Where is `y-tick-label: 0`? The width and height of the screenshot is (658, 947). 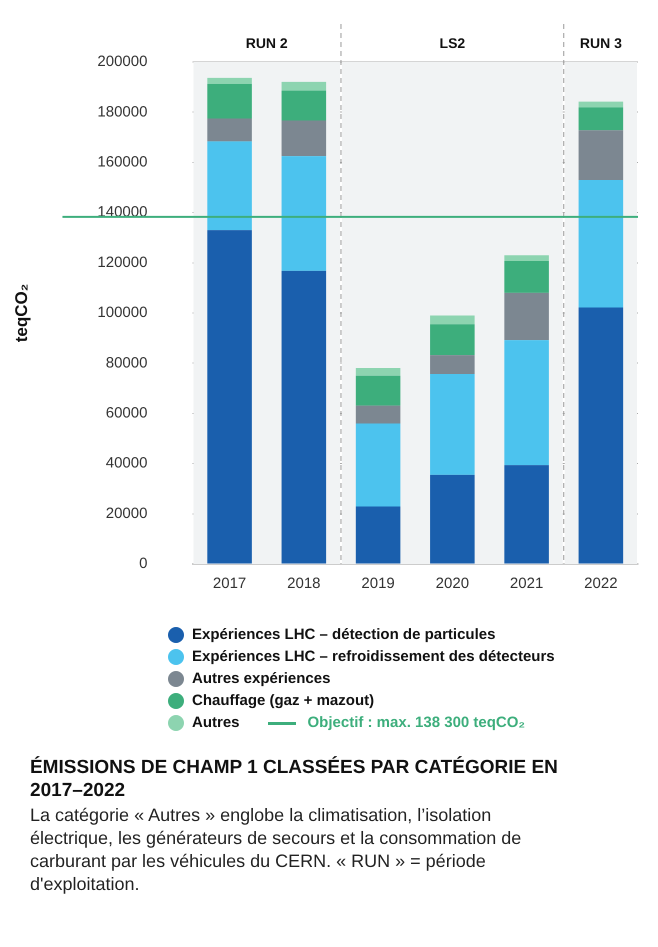
y-tick-label: 0 is located at coordinates (143, 563).